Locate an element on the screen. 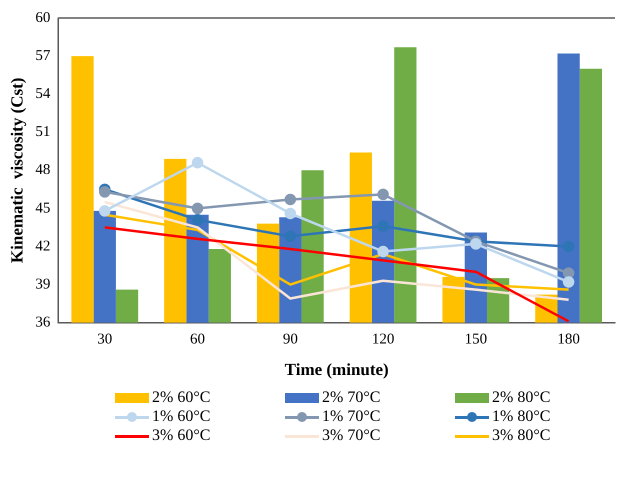 Image resolution: width=629 pixels, height=477 pixels. x-tick-label: 90 is located at coordinates (290, 340).